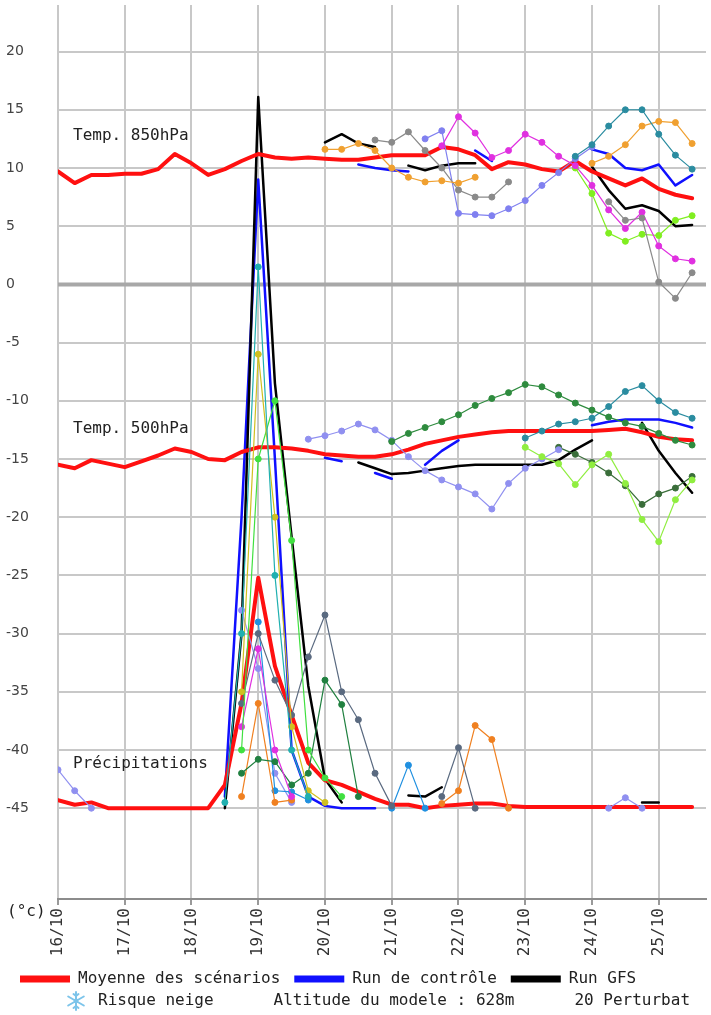  I want to click on text: Altitude du modele : 628m, so click(394, 1000).